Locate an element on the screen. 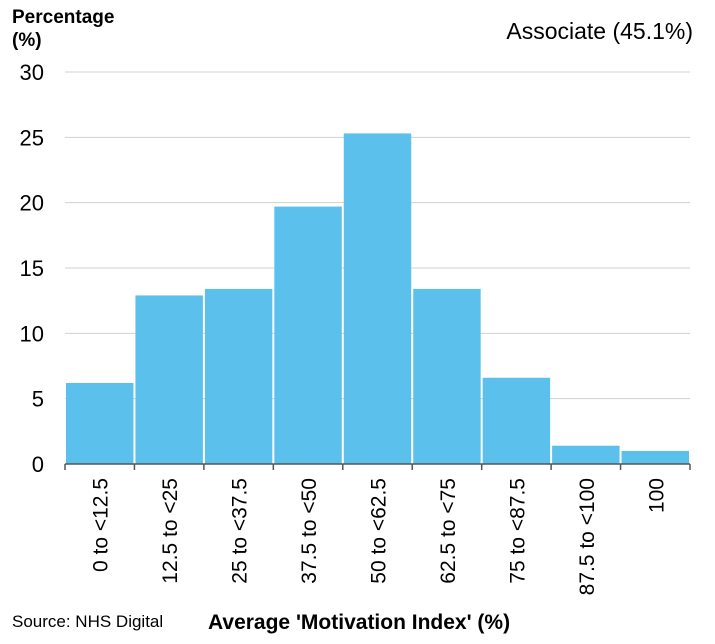  x-tick-label: 37.5 to <50 is located at coordinates (309, 531).